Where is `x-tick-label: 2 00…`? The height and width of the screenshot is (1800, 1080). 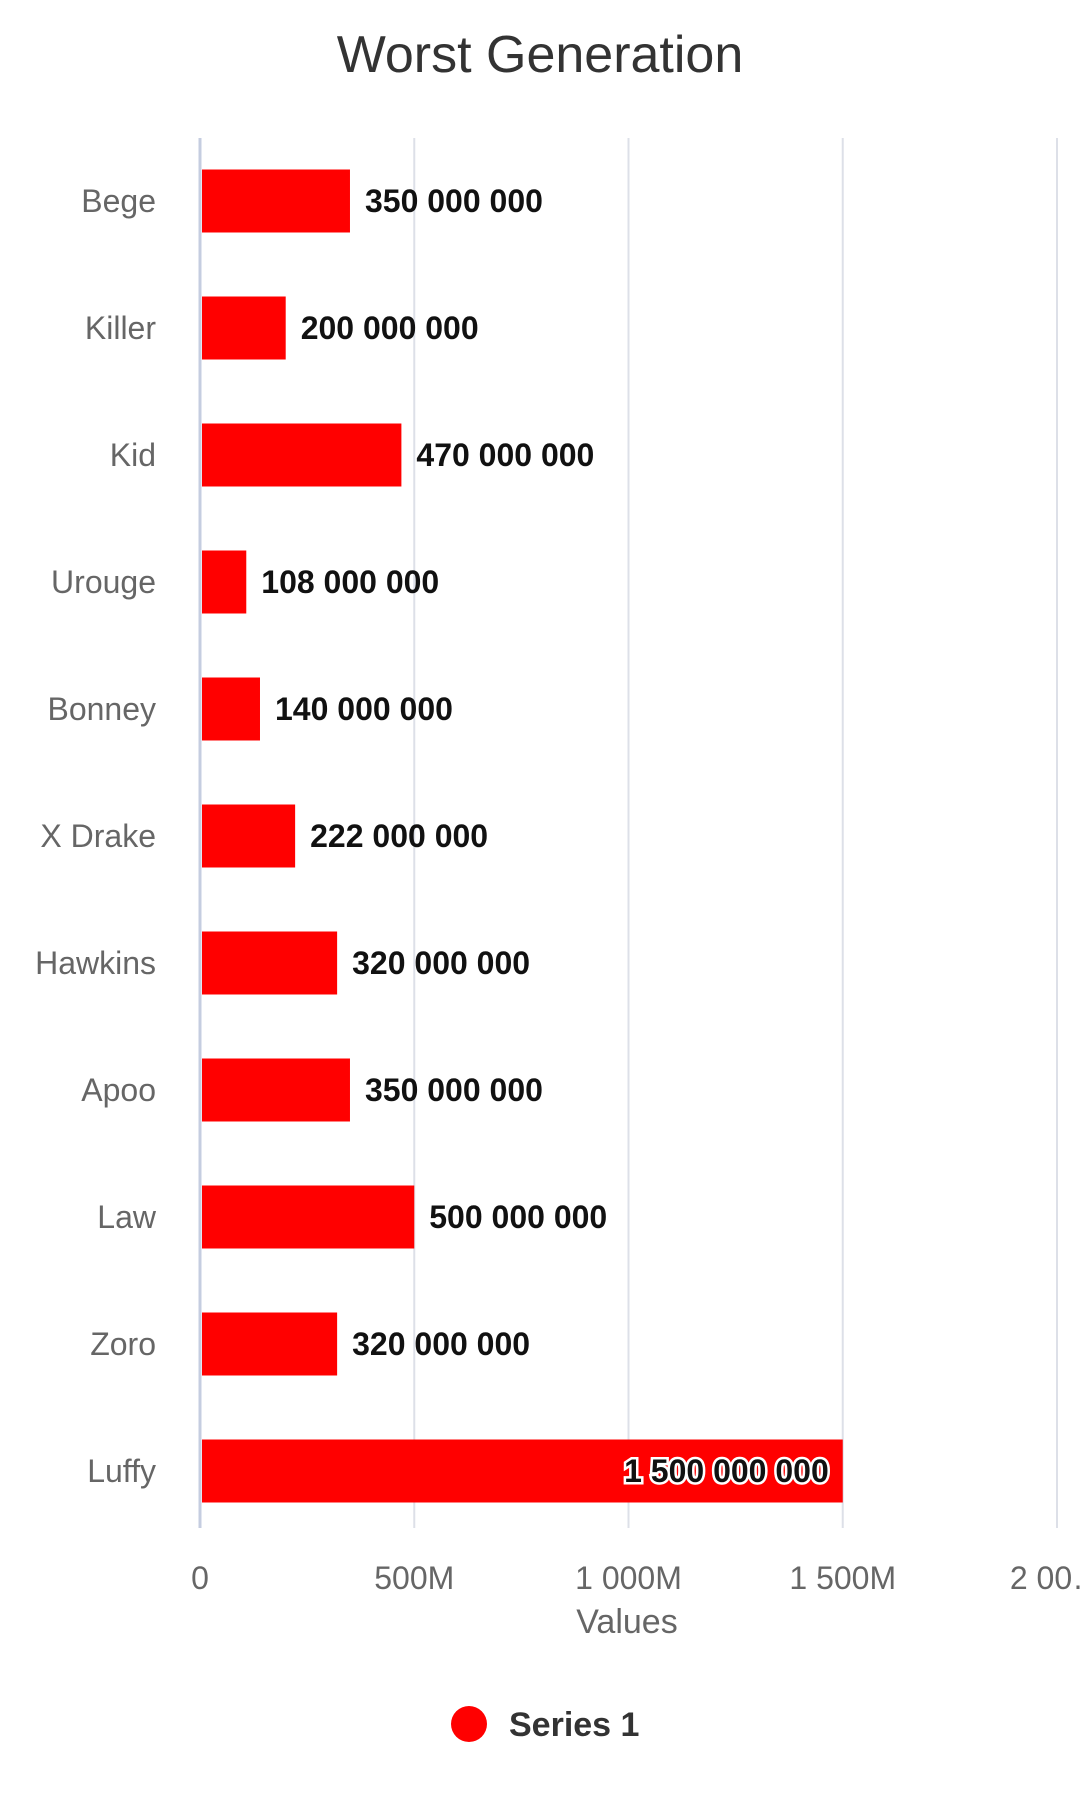 x-tick-label: 2 00… is located at coordinates (1045, 1578).